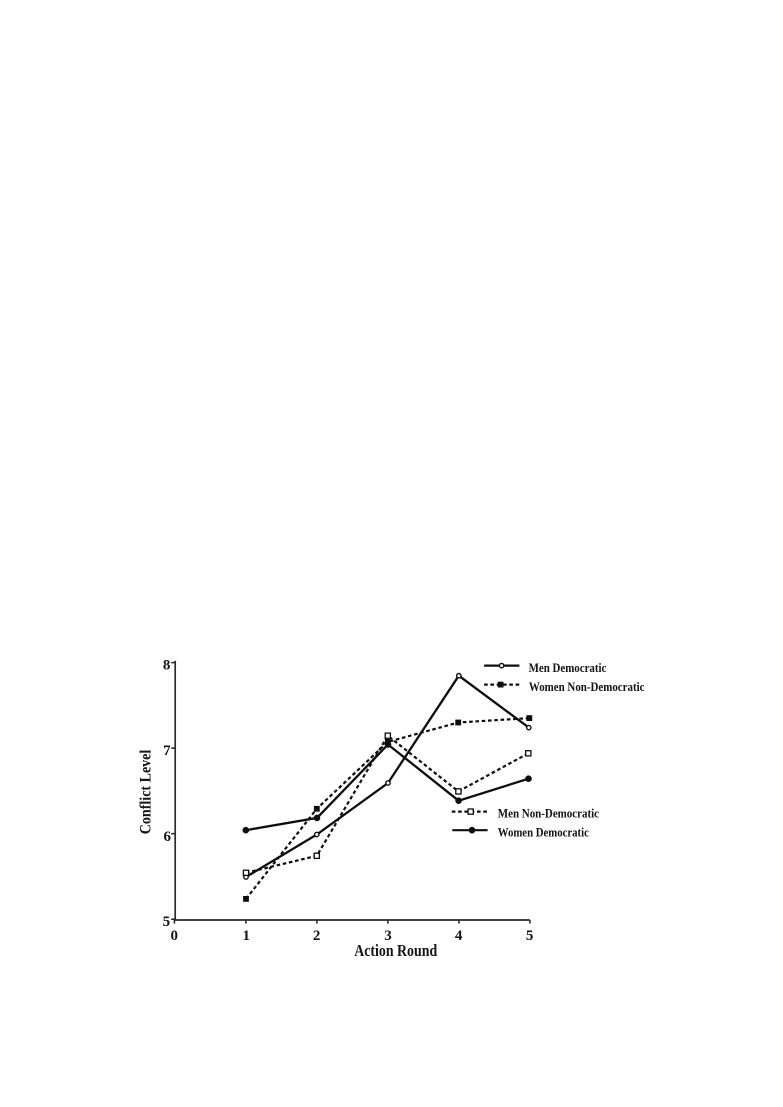  Describe the element at coordinates (146, 791) in the screenshot. I see `svg-text: Conflict Level` at that location.